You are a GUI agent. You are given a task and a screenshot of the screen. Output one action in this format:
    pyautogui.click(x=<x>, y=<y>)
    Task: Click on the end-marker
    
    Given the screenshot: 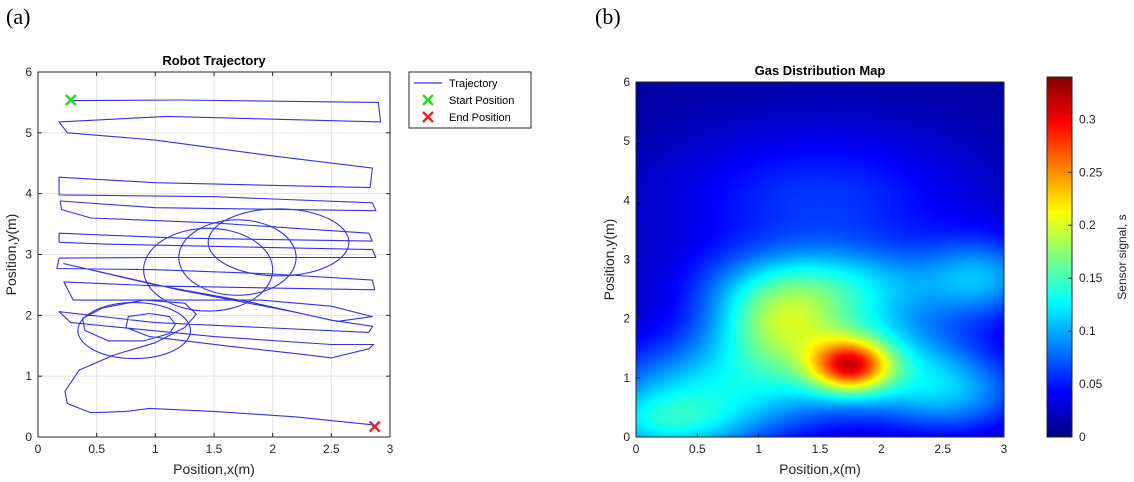 What is the action you would take?
    pyautogui.click(x=374, y=426)
    